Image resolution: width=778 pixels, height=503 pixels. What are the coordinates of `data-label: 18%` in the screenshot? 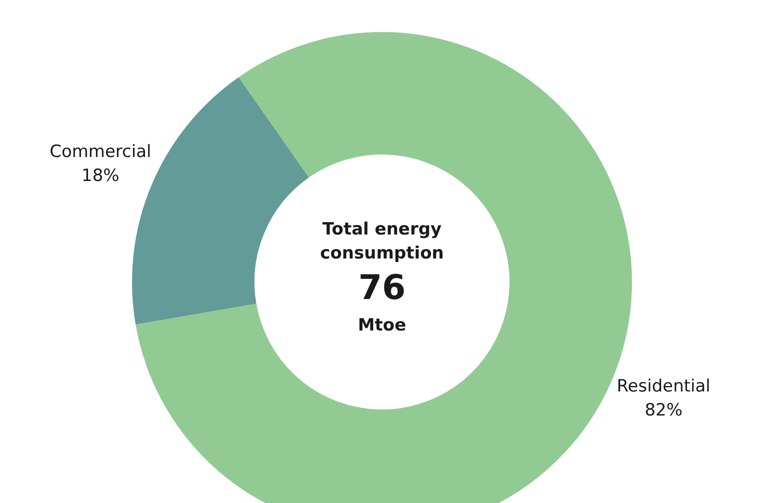 It's located at (101, 176).